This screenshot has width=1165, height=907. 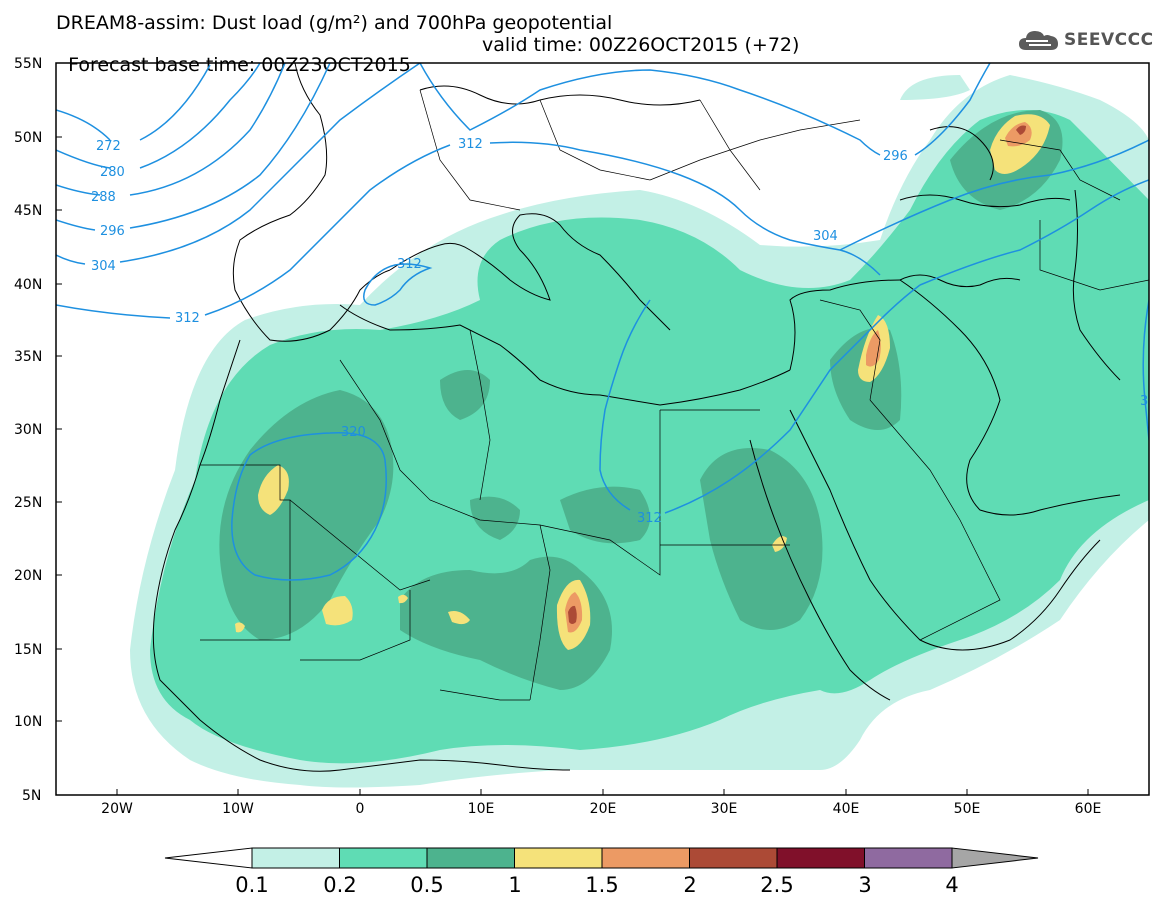 I want to click on colorbar-label: 3, so click(x=865, y=885).